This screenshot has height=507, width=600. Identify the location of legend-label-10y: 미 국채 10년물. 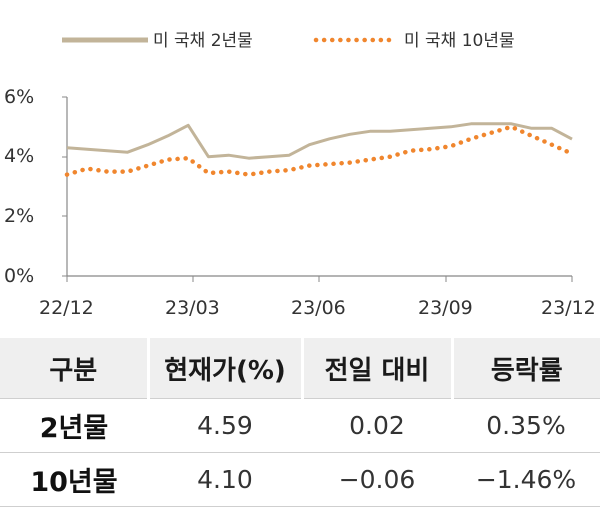
(459, 41).